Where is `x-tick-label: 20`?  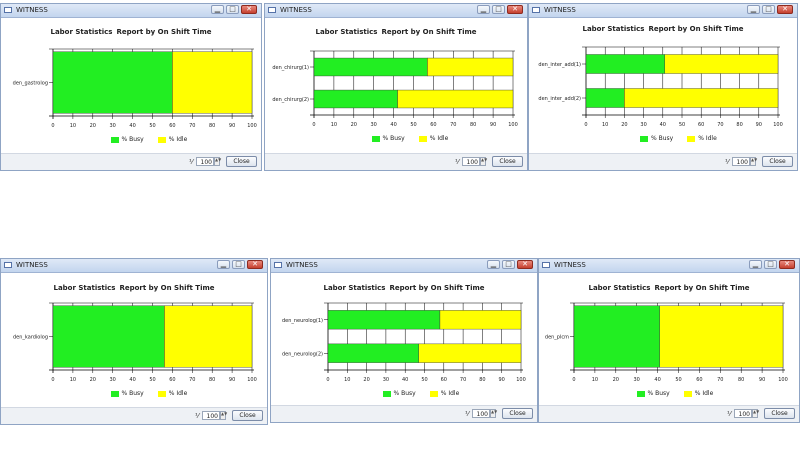 x-tick-label: 20 is located at coordinates (366, 380).